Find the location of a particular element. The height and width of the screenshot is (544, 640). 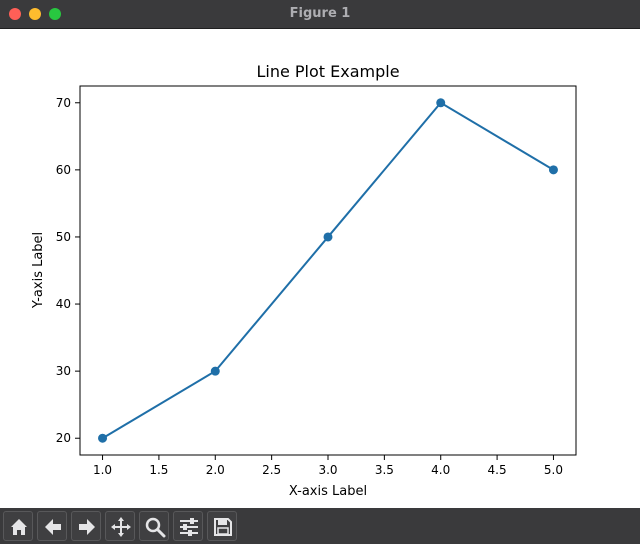

forward-icon is located at coordinates (87, 527).